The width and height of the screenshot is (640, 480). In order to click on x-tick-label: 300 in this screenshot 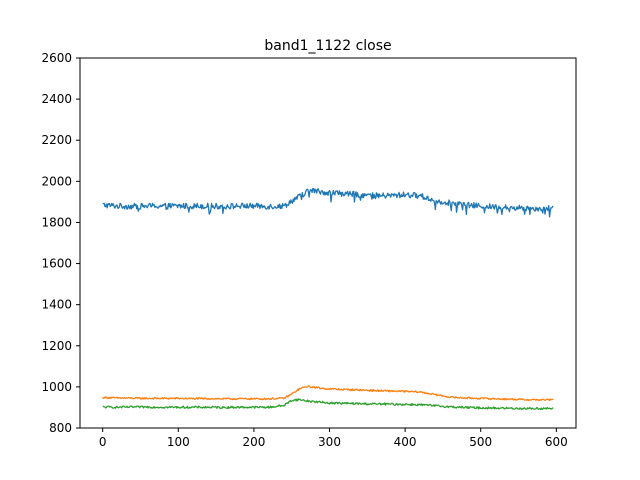, I will do `click(329, 442)`.